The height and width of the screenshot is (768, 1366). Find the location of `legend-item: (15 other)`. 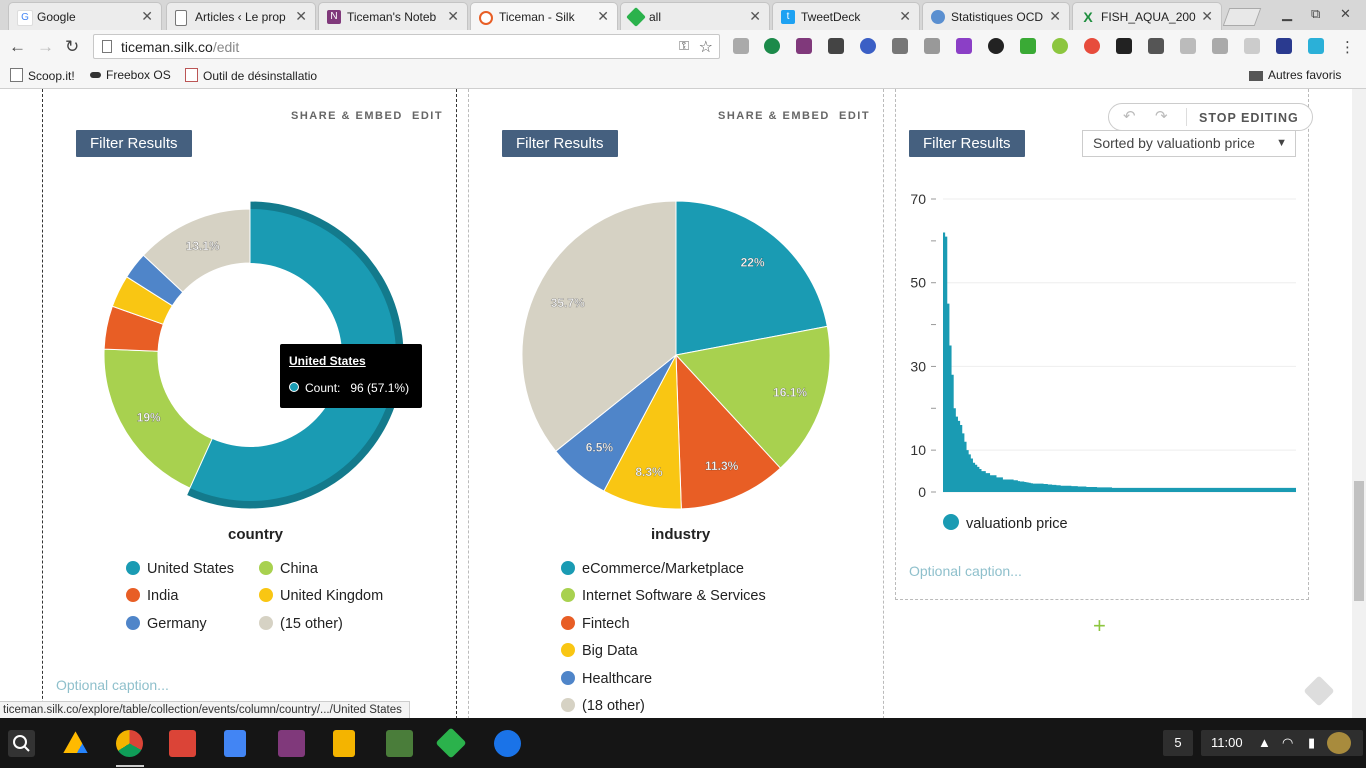

legend-item: (15 other) is located at coordinates (301, 624).